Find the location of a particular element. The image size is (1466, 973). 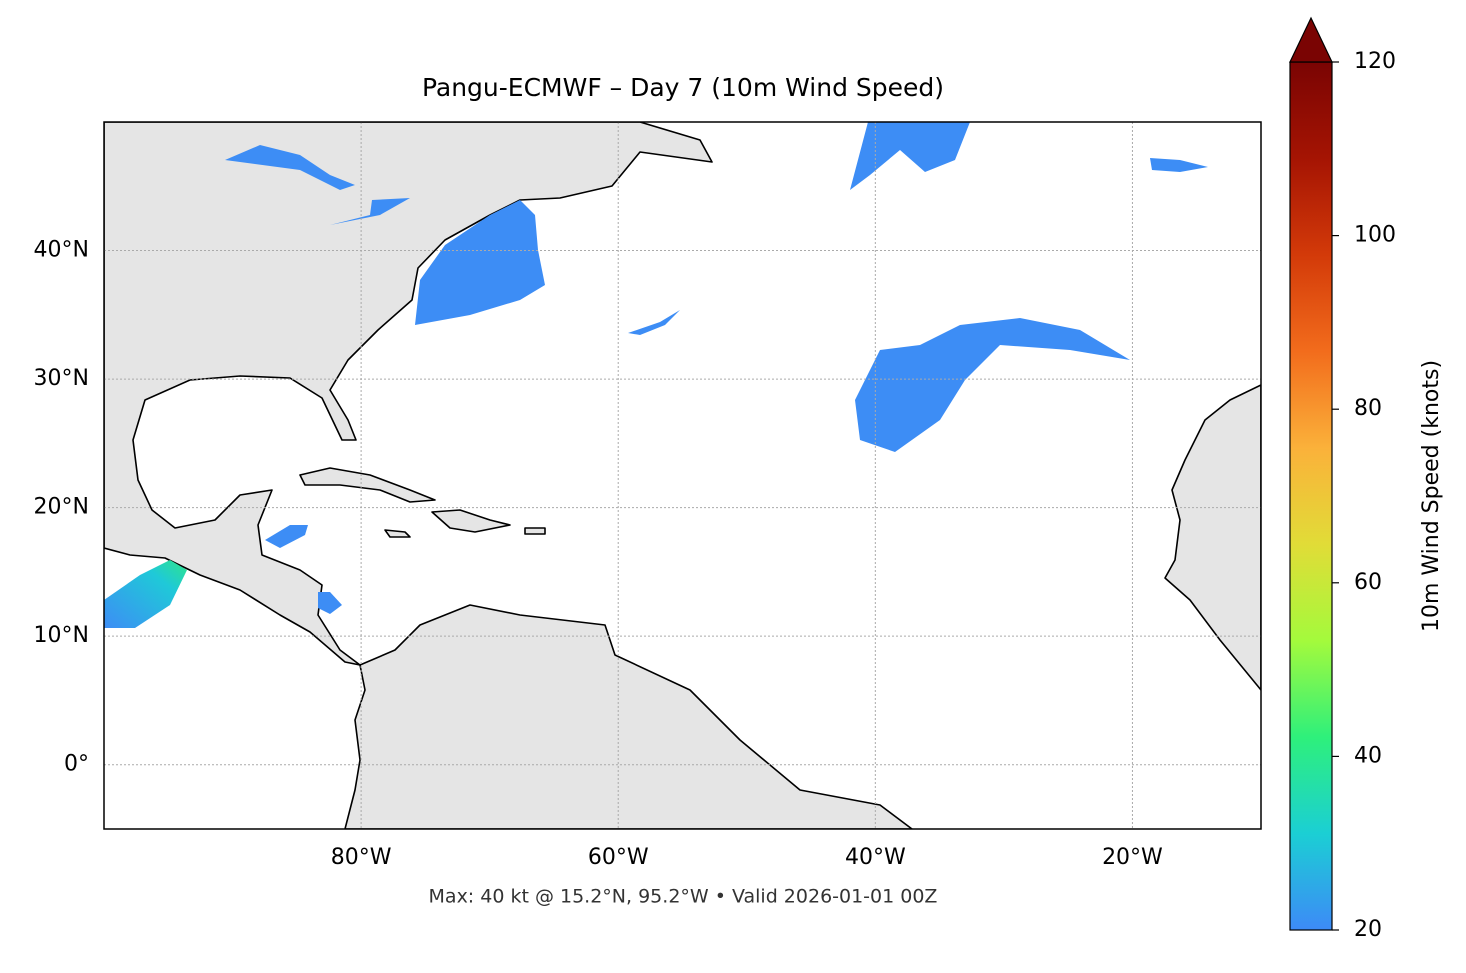

south-america is located at coordinates (628, 716).